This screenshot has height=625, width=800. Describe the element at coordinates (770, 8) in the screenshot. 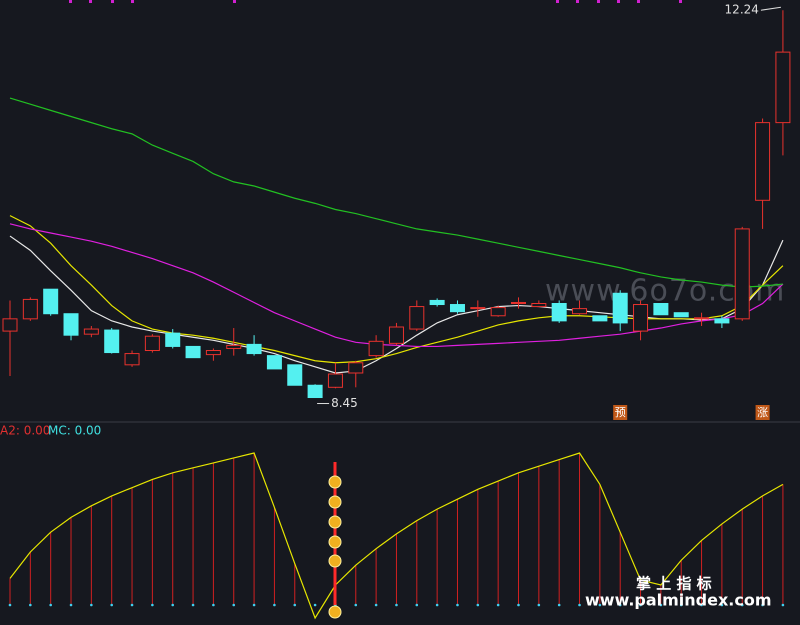

I see `annotation-arrow` at that location.